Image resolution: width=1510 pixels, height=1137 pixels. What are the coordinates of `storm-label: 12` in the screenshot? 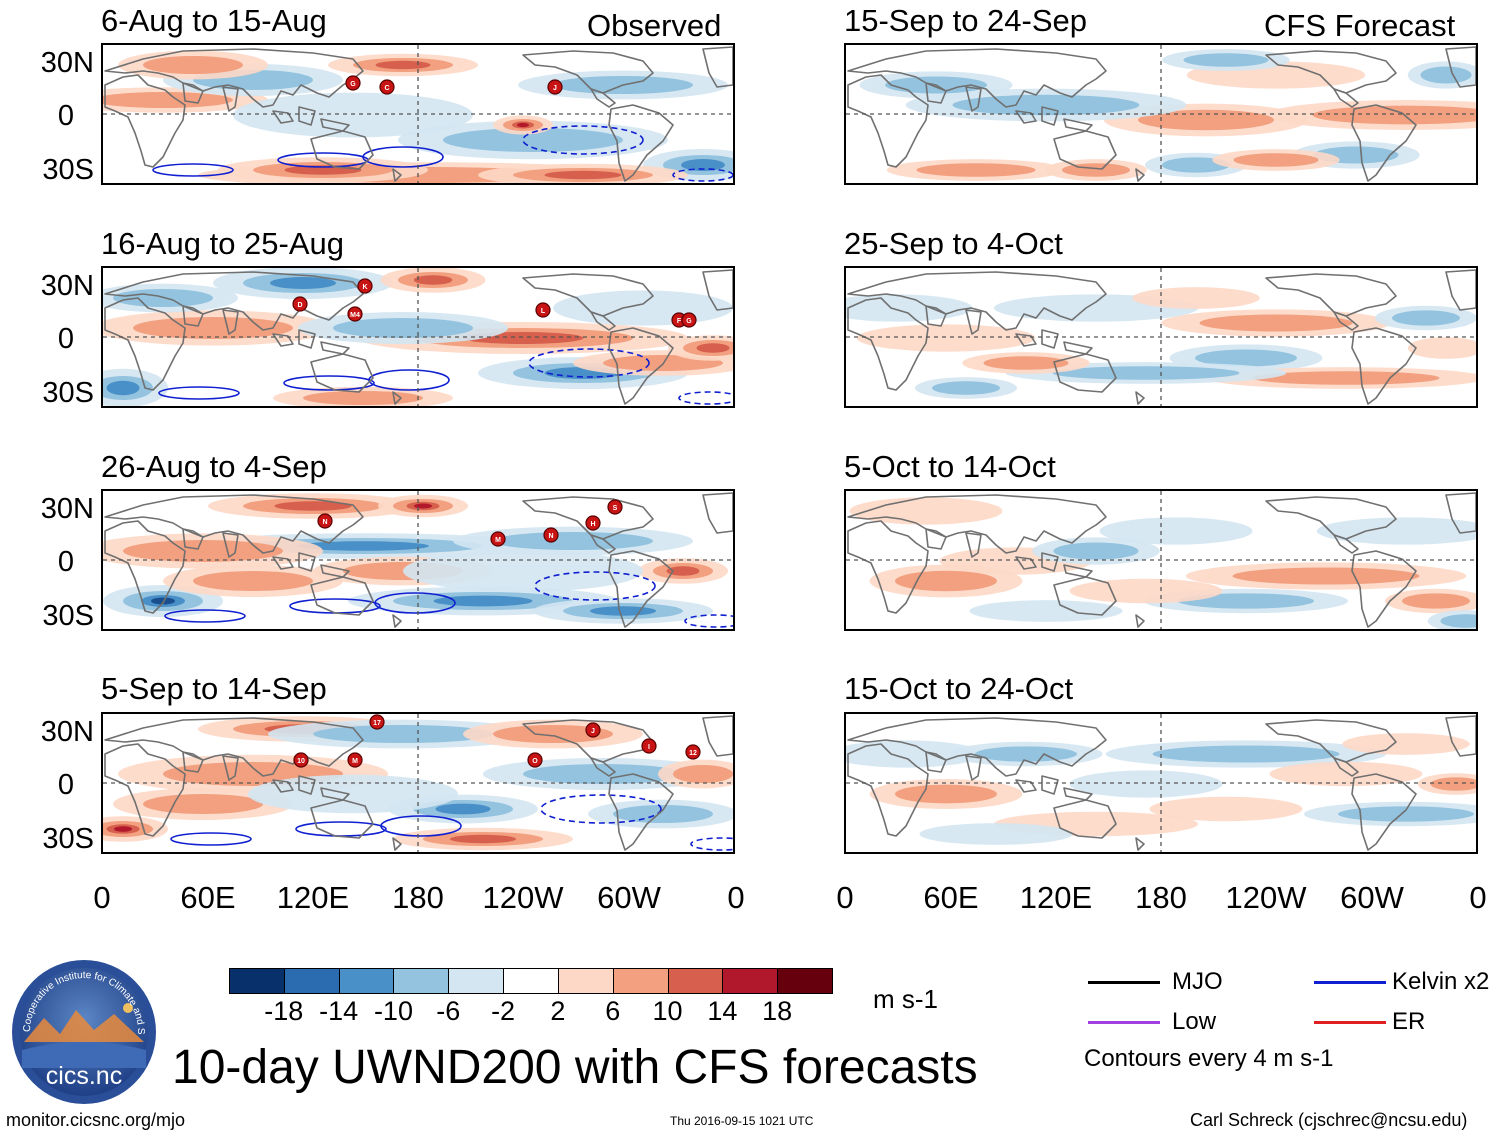 It's located at (693, 753).